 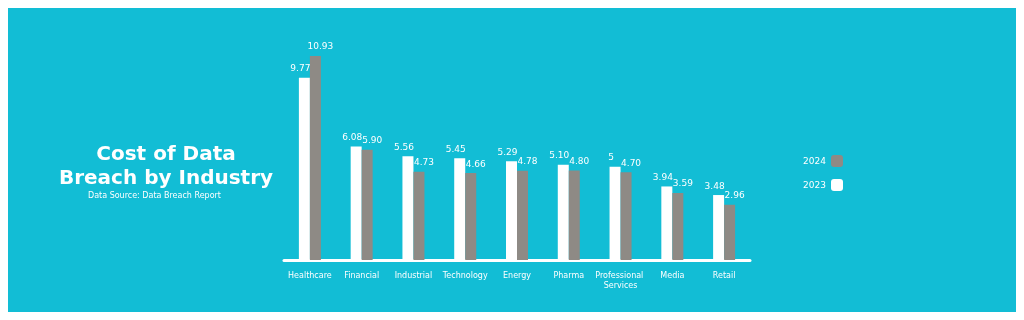 What do you see at coordinates (455, 148) in the screenshot?
I see `data-label: 5.45` at bounding box center [455, 148].